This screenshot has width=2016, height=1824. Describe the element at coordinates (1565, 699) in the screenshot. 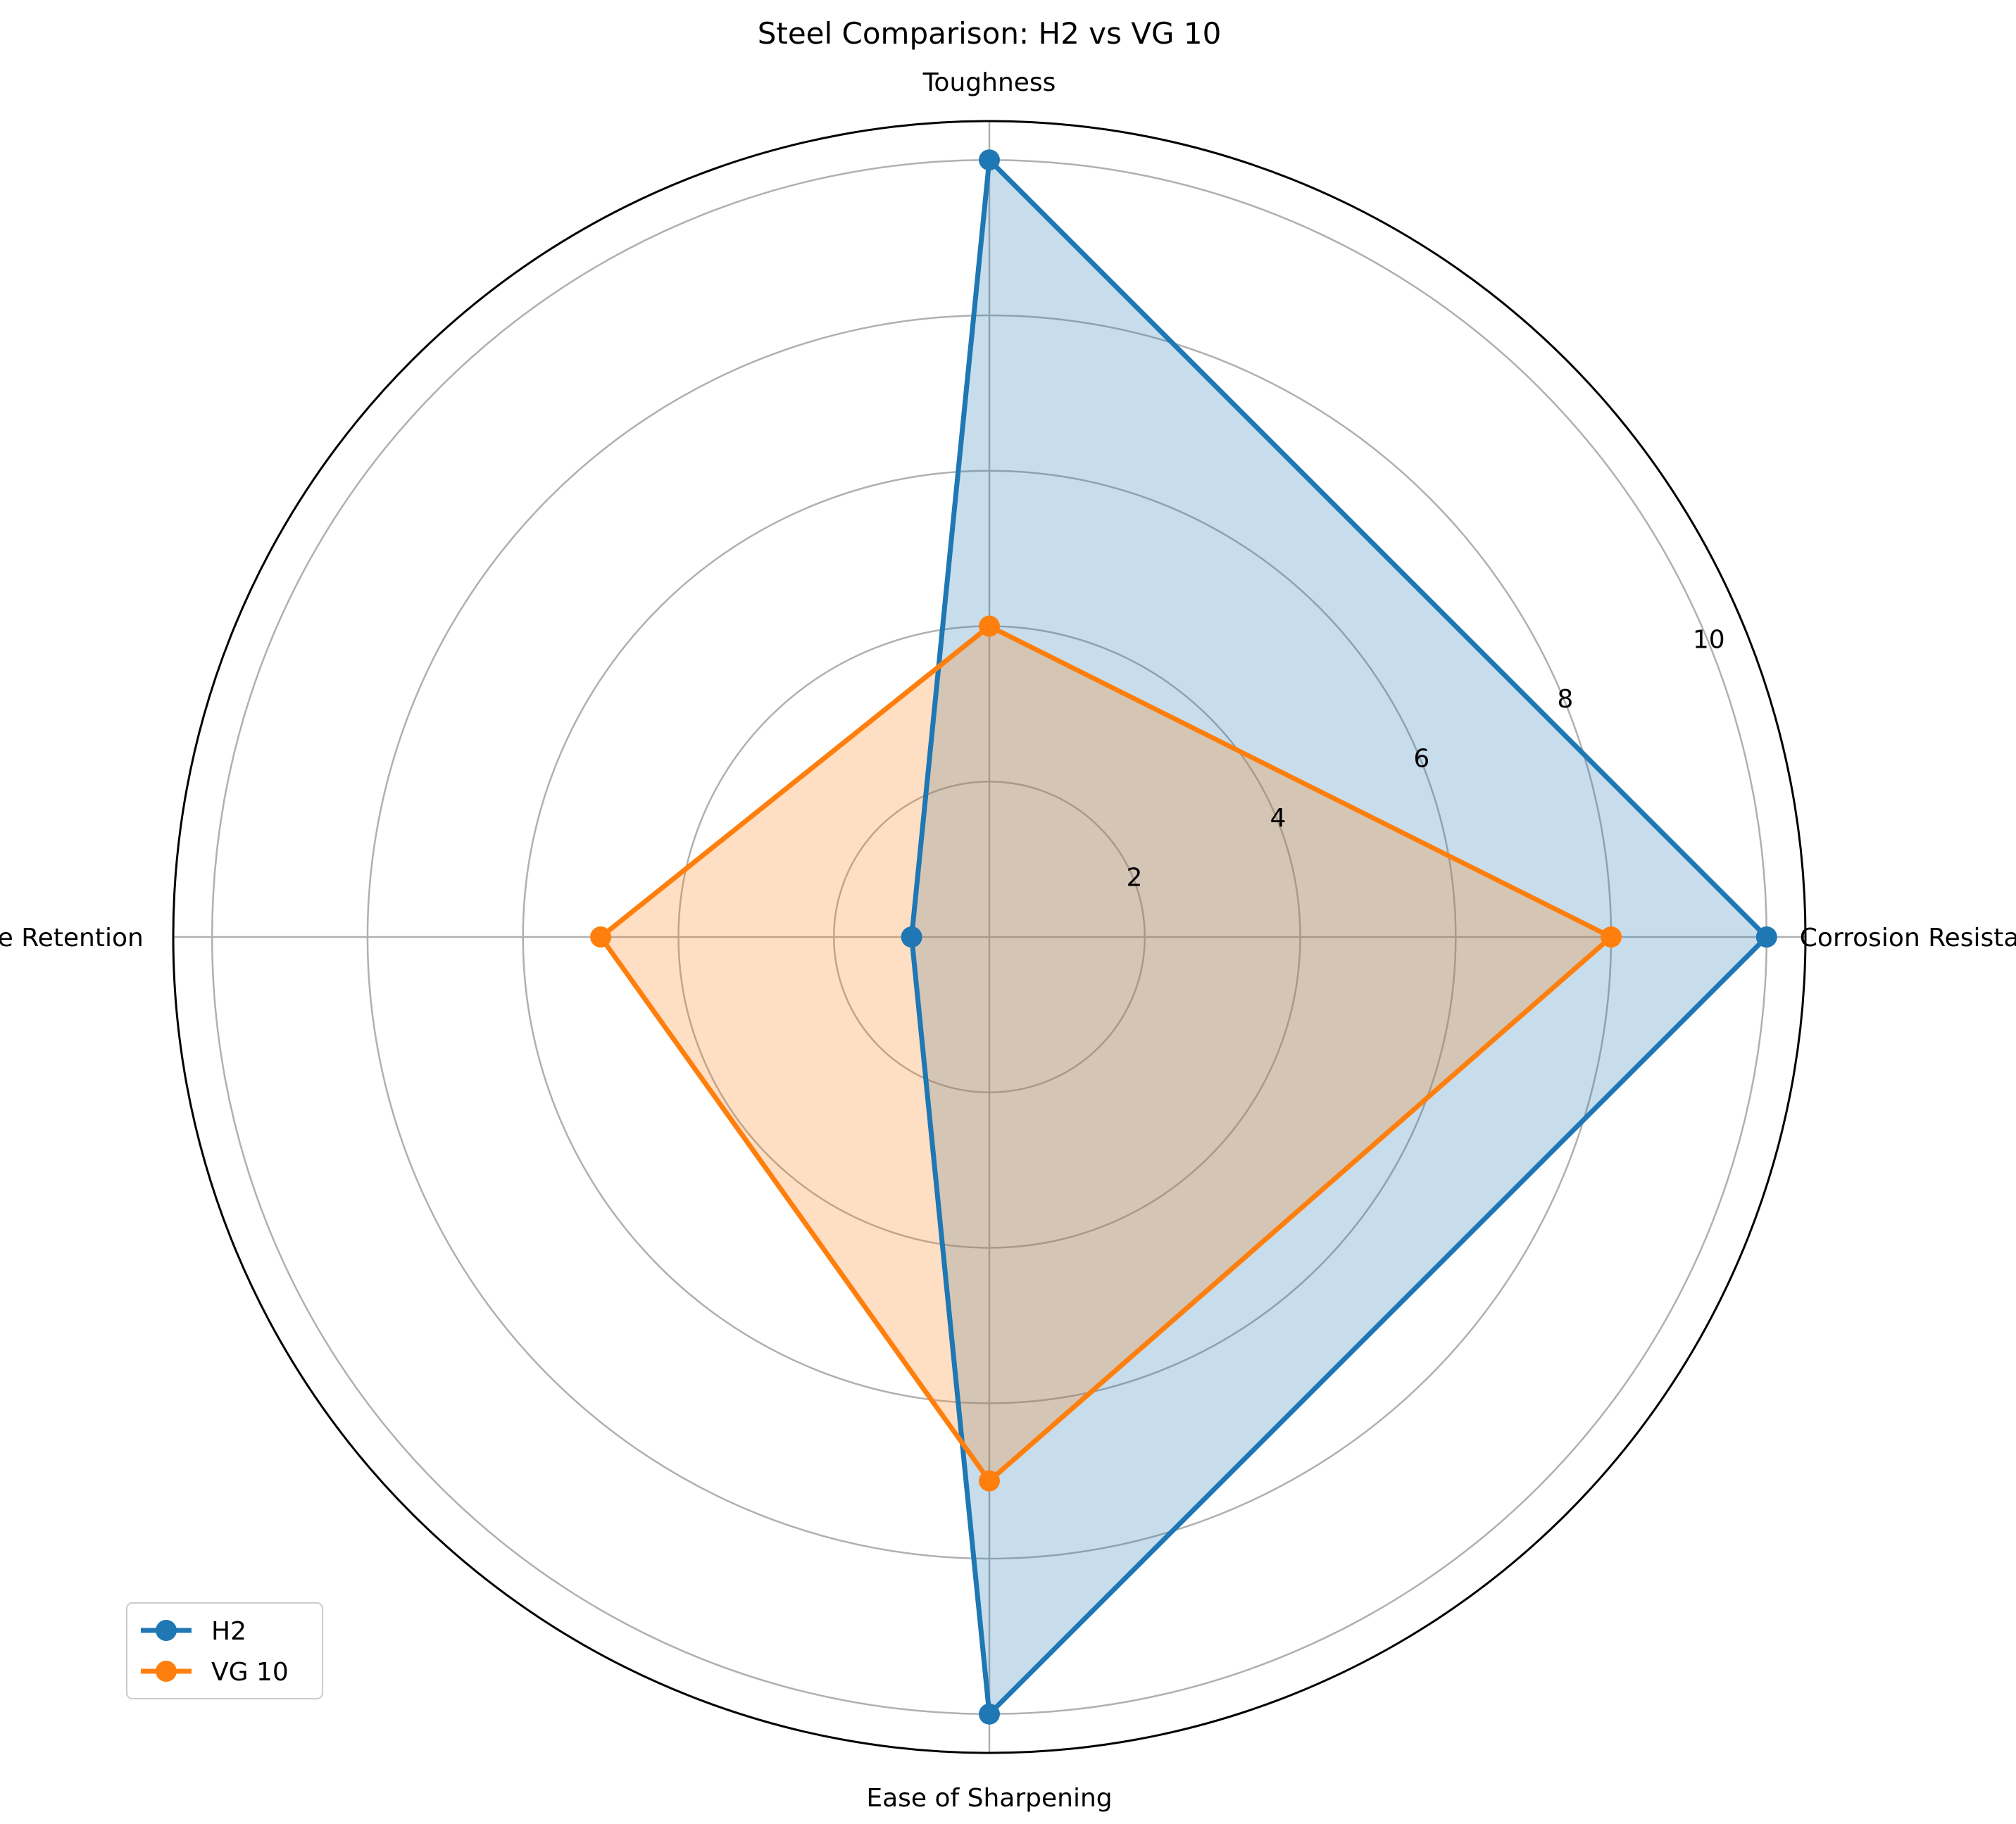

I see `radial-tick-label: 8` at that location.